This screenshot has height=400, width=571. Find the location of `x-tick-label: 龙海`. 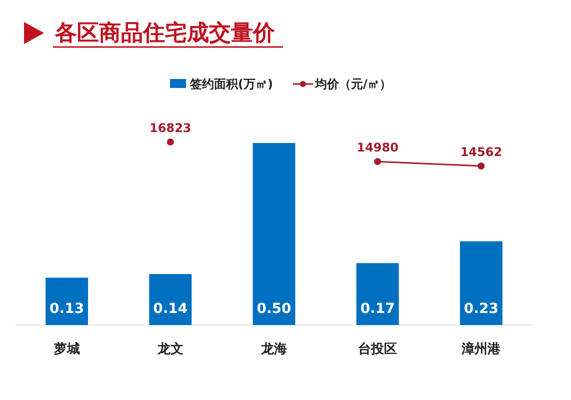

x-tick-label: 龙海 is located at coordinates (273, 349).